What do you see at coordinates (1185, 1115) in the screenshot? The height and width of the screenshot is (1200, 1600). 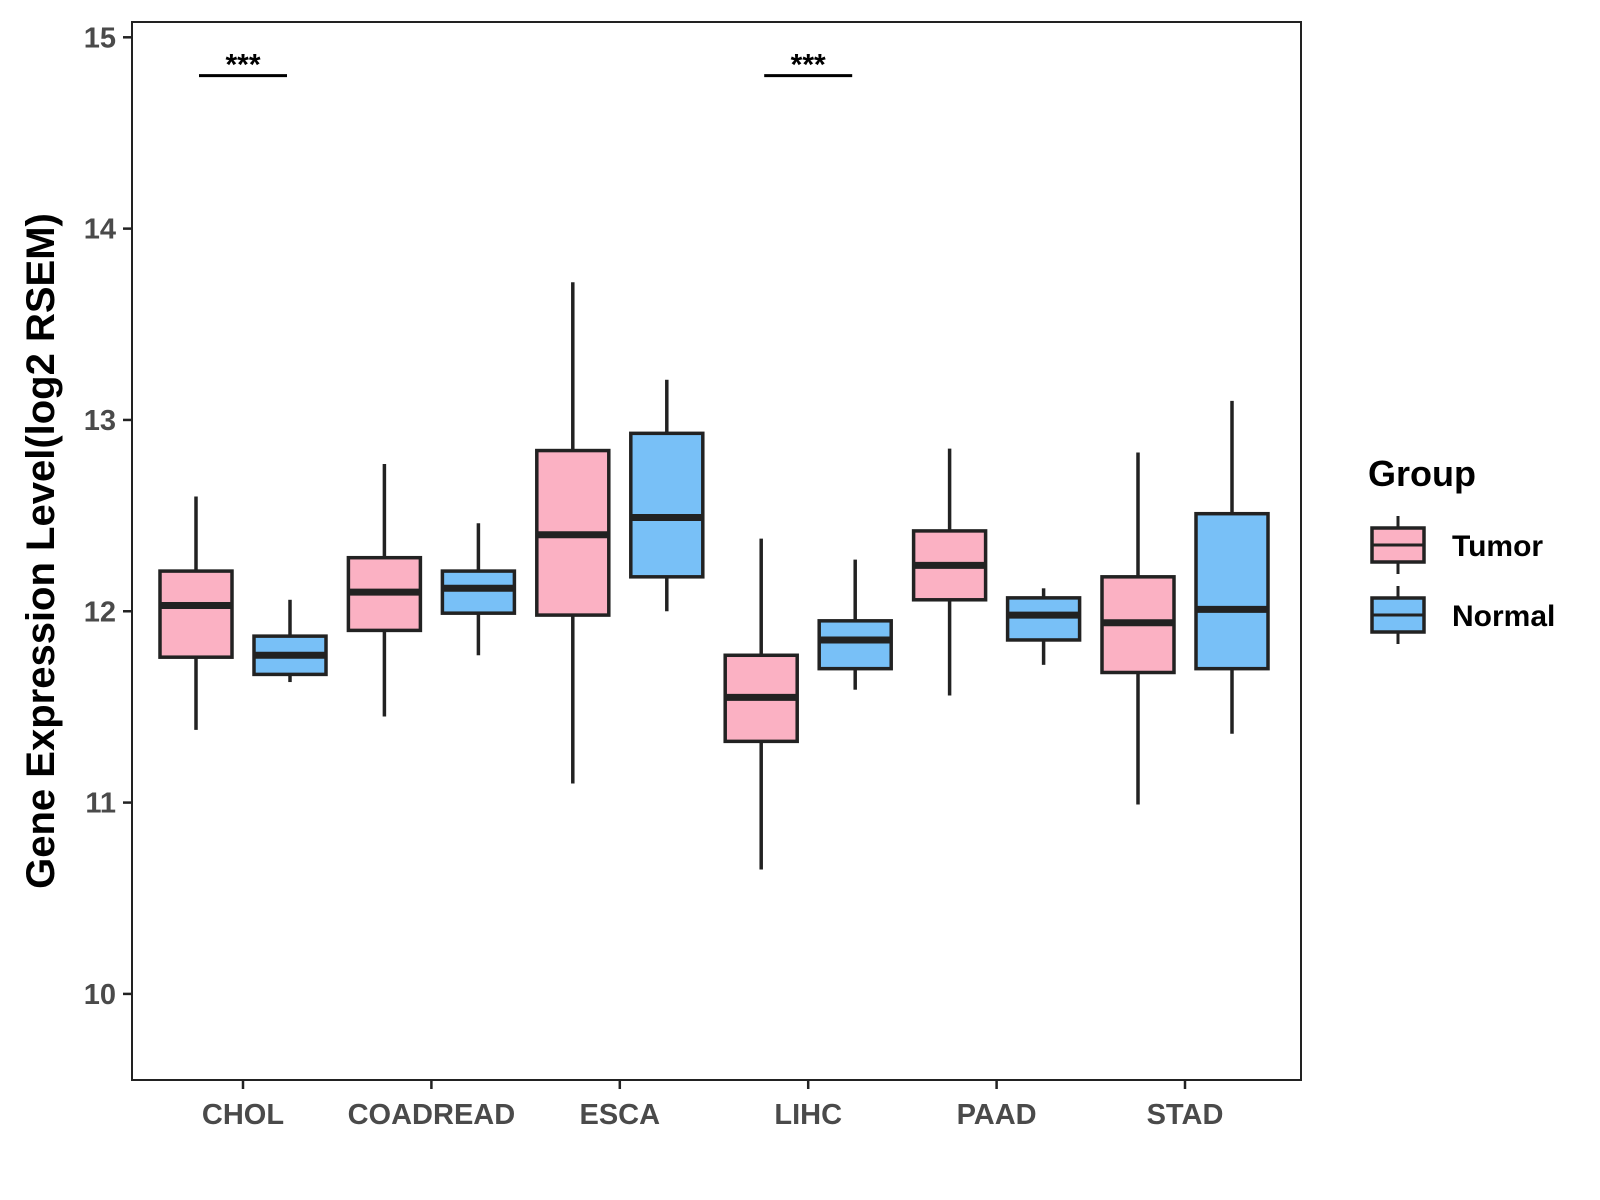 I see `x-tick-label: STAD` at bounding box center [1185, 1115].